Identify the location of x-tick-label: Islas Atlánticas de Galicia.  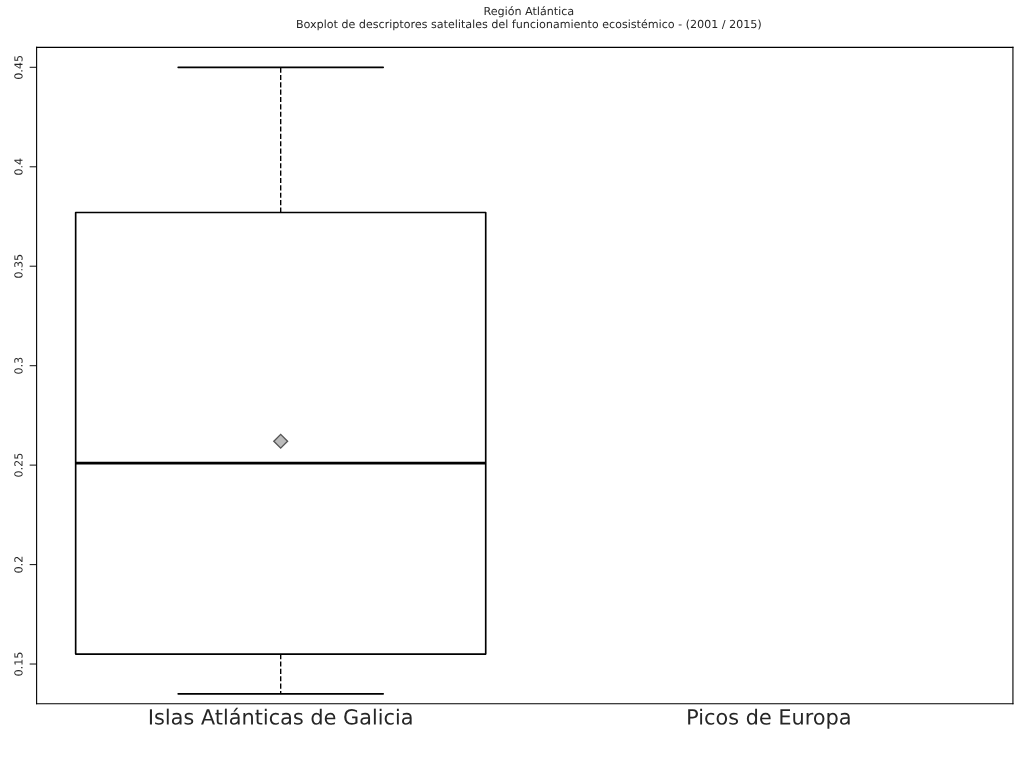
(280, 716).